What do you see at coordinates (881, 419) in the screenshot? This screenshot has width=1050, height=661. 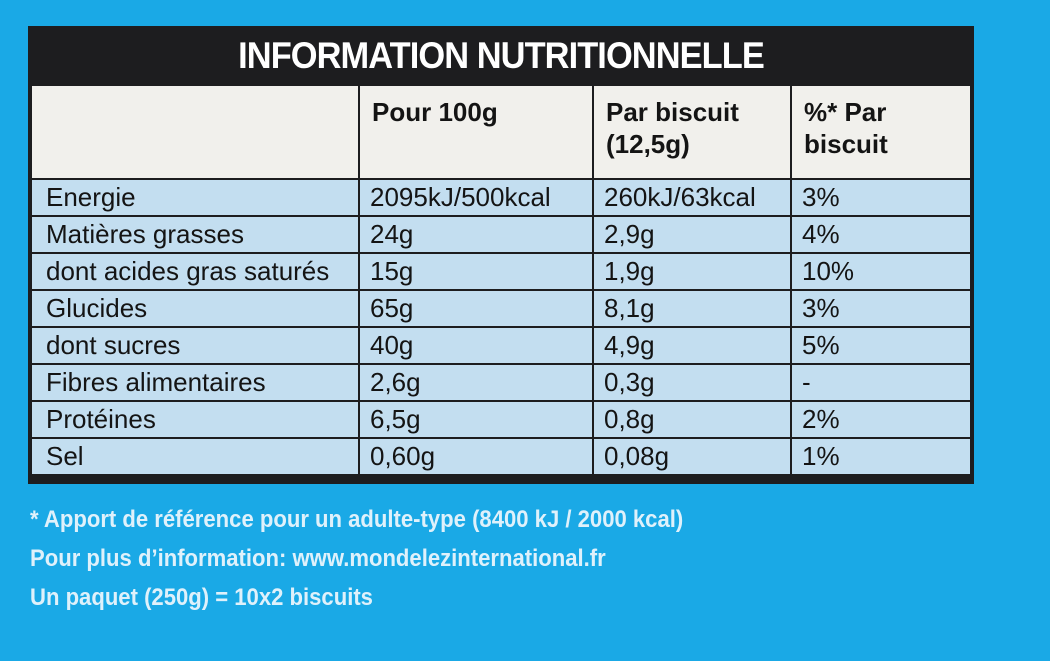 I see `percent-cell: 2%` at bounding box center [881, 419].